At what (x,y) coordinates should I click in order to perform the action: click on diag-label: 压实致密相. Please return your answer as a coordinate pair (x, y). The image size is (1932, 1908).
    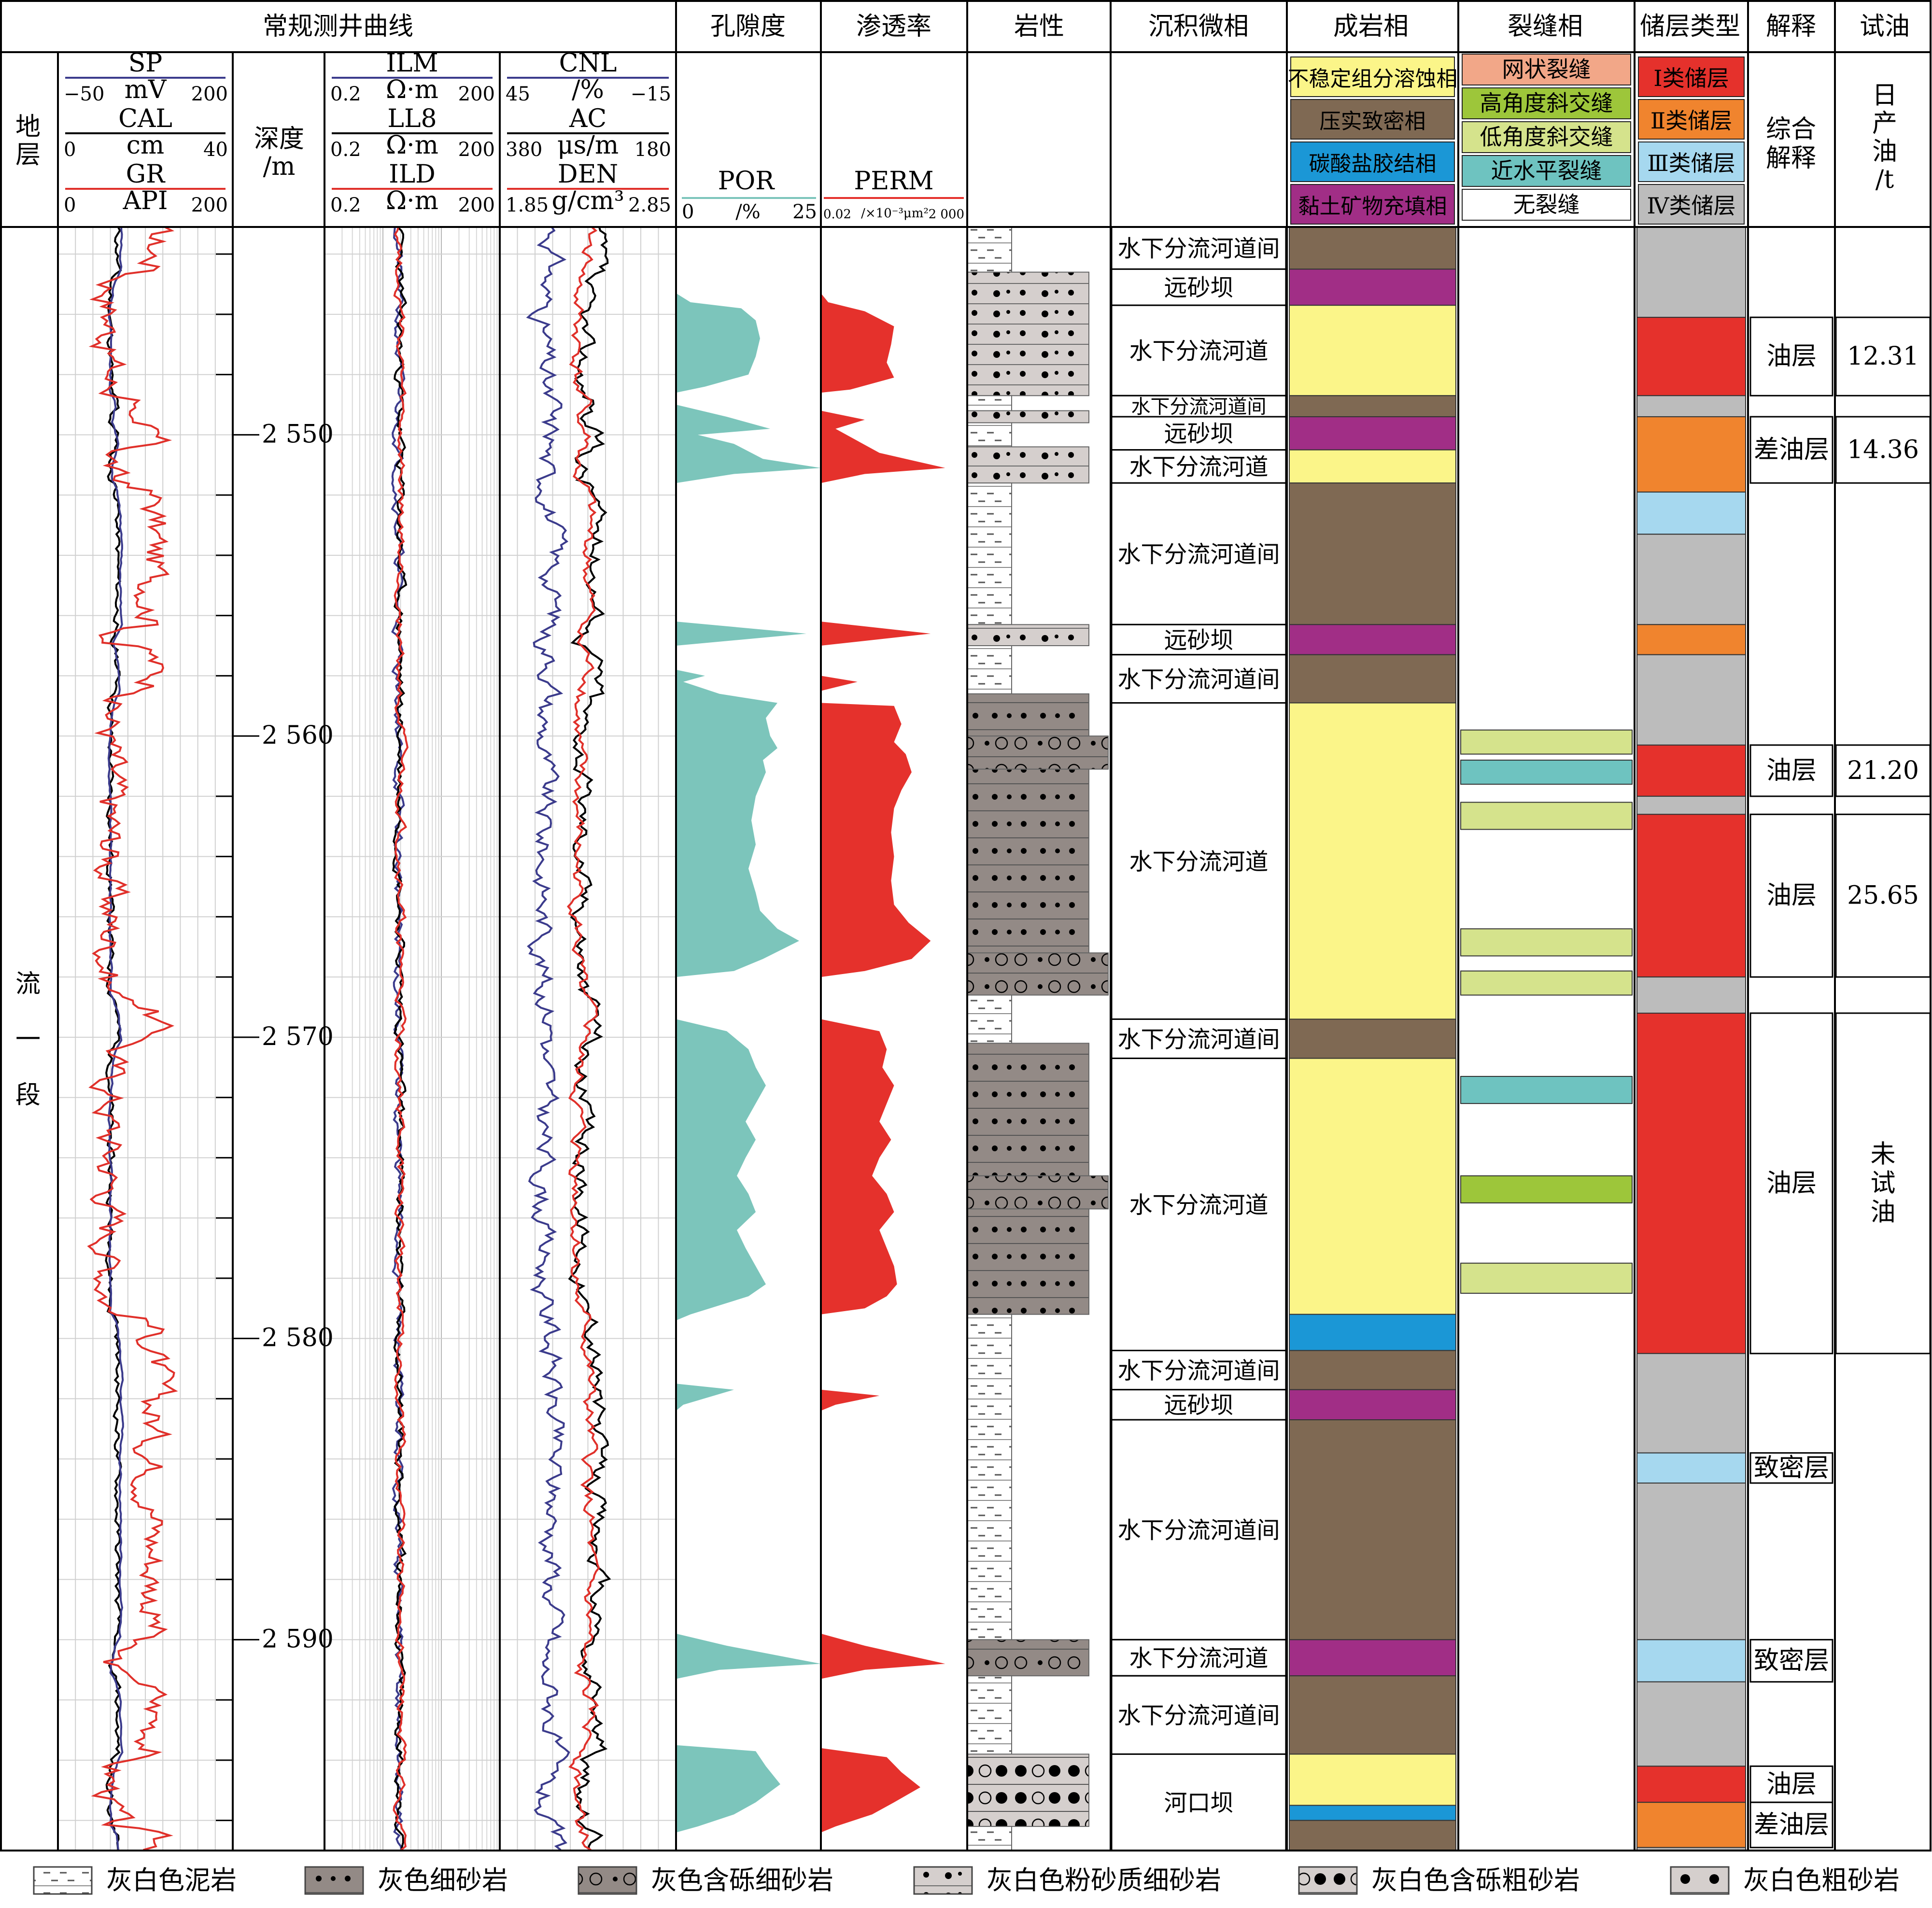
    Looking at the image, I should click on (1373, 122).